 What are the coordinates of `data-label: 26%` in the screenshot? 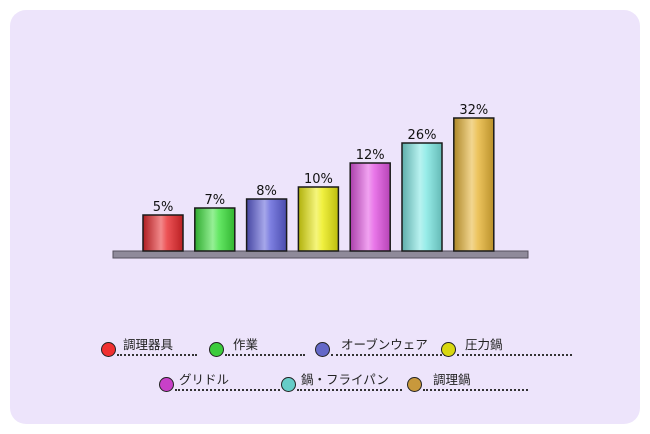 It's located at (422, 135).